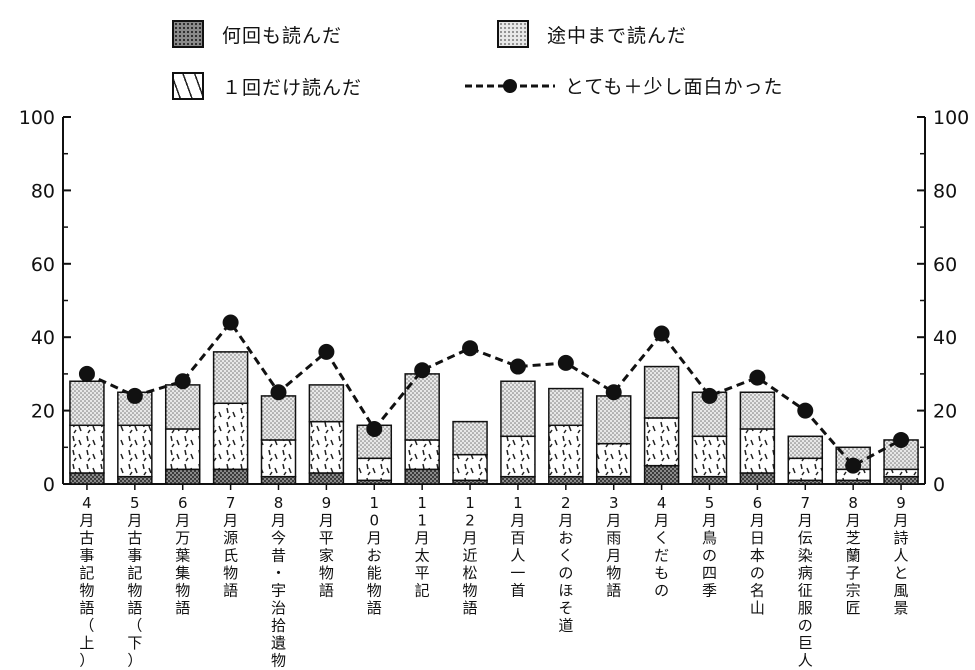 This screenshot has width=975, height=670. I want to click on category-label: 9 月詩人と風景, so click(901, 555).